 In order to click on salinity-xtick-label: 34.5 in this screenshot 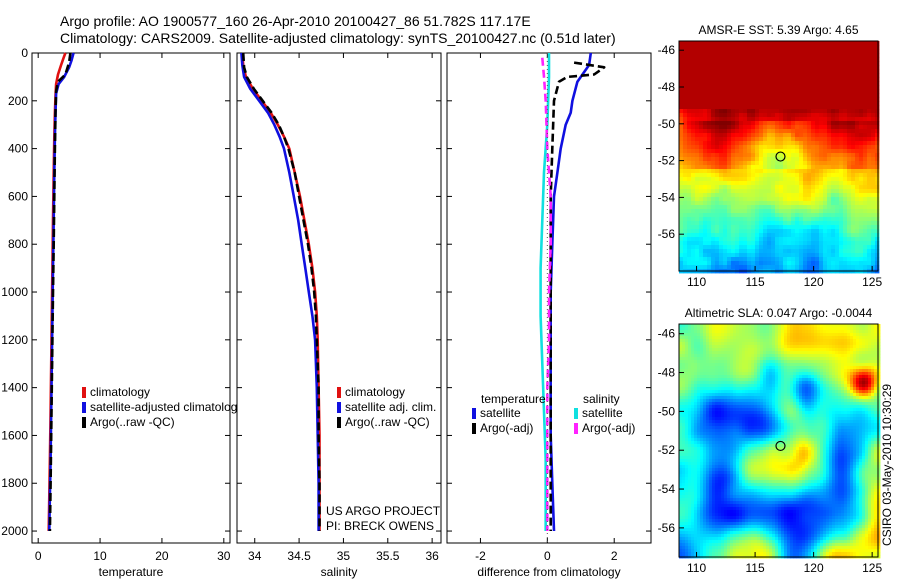, I will do `click(299, 556)`.